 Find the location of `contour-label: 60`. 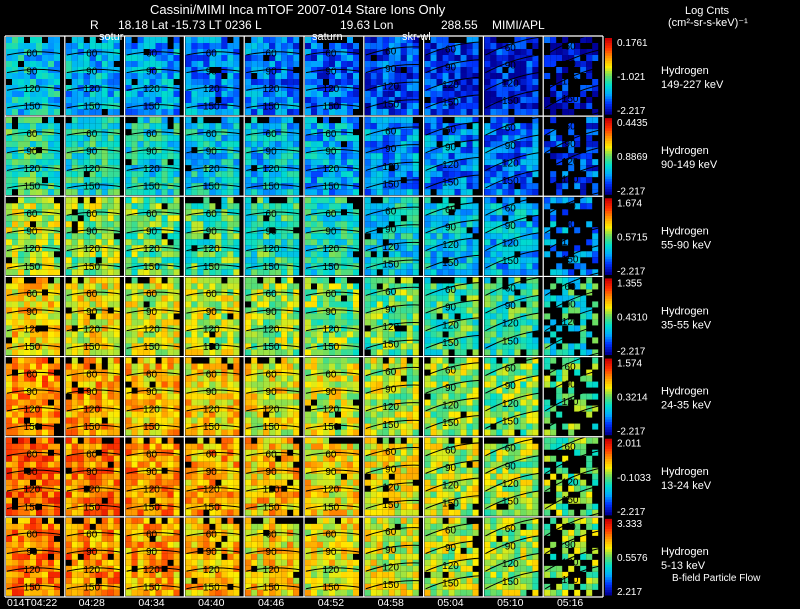

contour-label: 60 is located at coordinates (391, 132).